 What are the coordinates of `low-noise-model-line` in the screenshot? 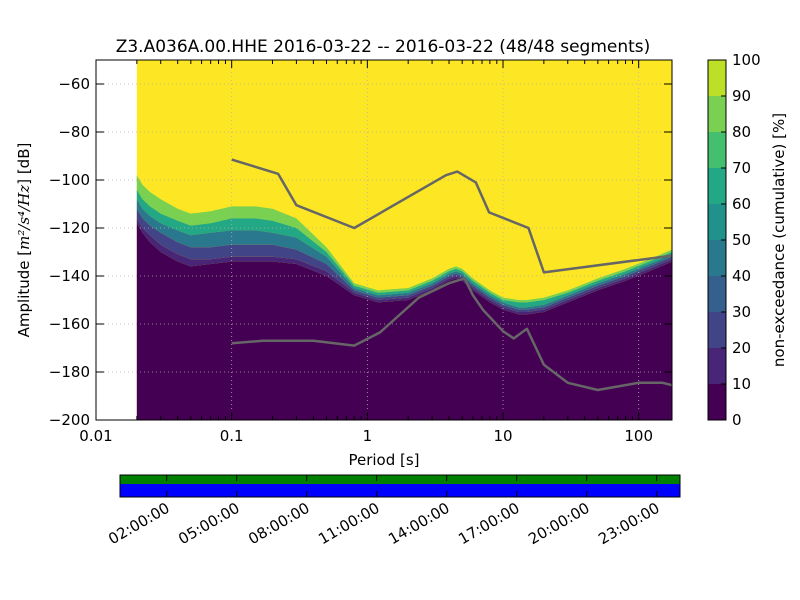 It's located at (452, 334).